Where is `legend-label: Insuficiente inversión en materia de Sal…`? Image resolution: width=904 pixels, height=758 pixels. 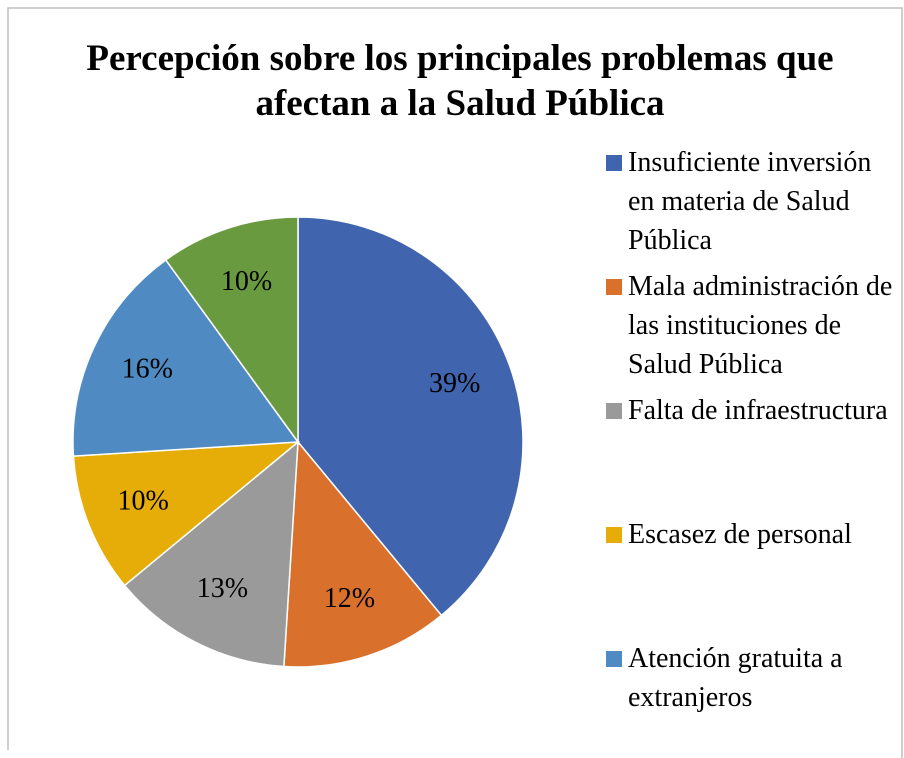 legend-label: Insuficiente inversión en materia de Sal… is located at coordinates (750, 201).